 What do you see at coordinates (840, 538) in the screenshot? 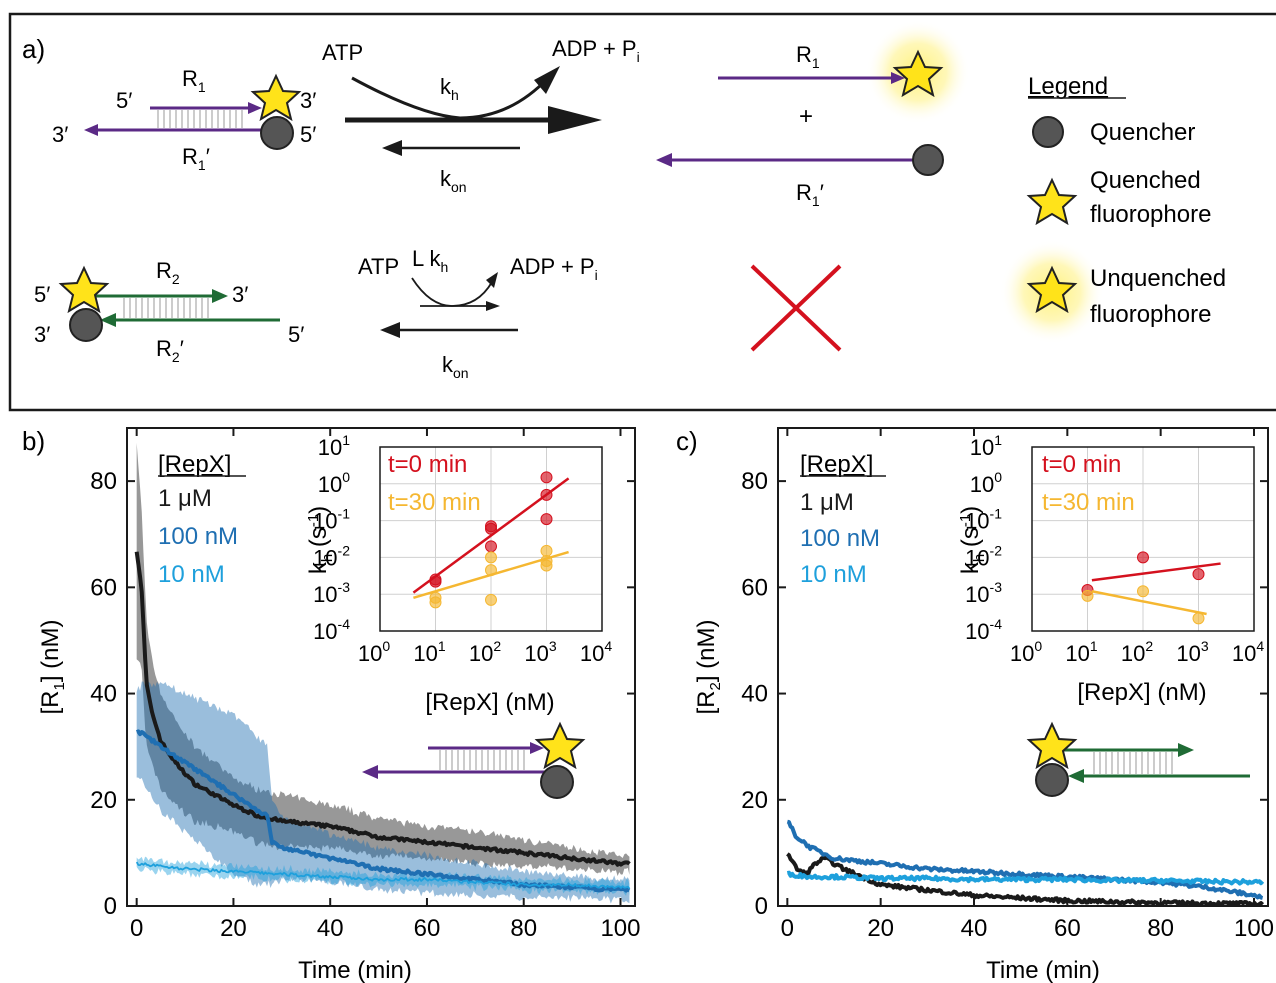
I see `c-legend-100nm: 100 nM` at bounding box center [840, 538].